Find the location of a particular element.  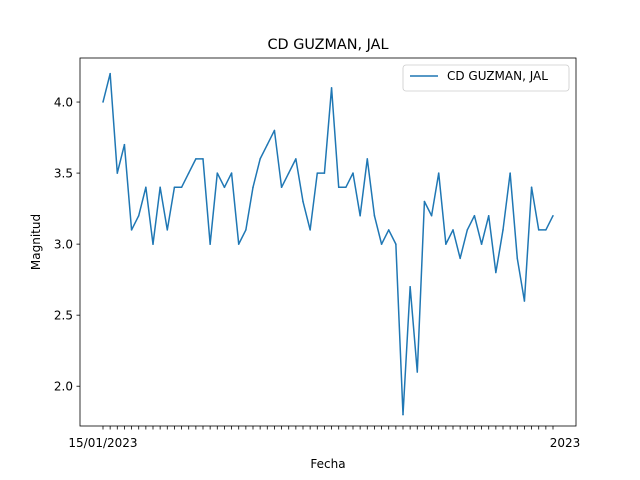

x-tick-label-first: 15/01/2023 is located at coordinates (102, 443).